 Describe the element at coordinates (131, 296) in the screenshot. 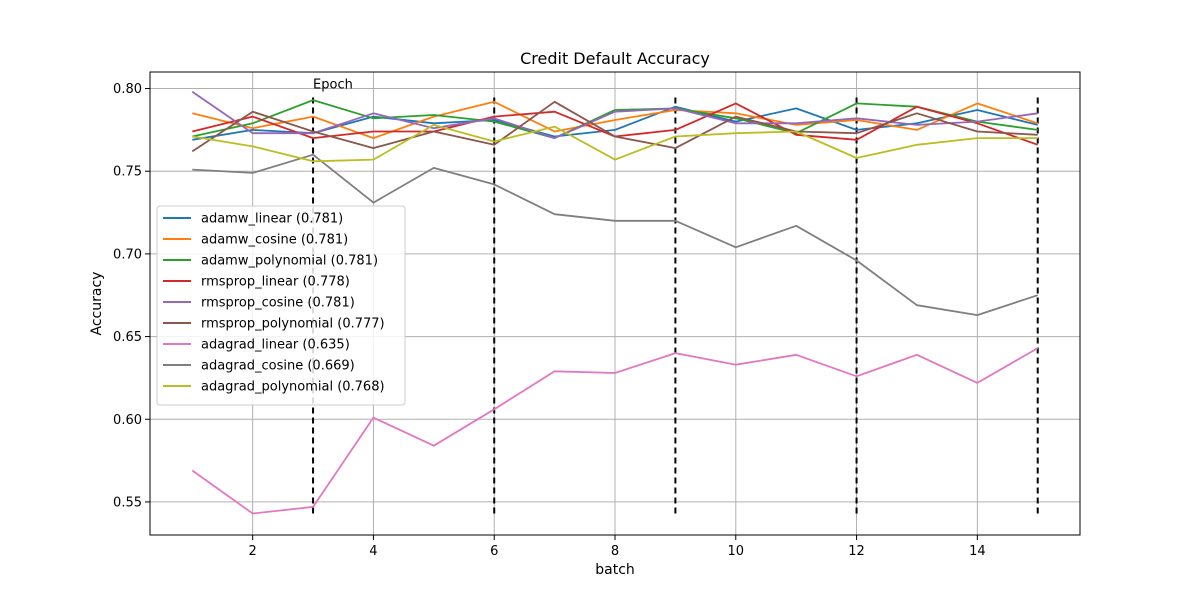

I see `y-axis-ticks: 0.55 0.60 0.65 0.70 0.75 0.80` at that location.